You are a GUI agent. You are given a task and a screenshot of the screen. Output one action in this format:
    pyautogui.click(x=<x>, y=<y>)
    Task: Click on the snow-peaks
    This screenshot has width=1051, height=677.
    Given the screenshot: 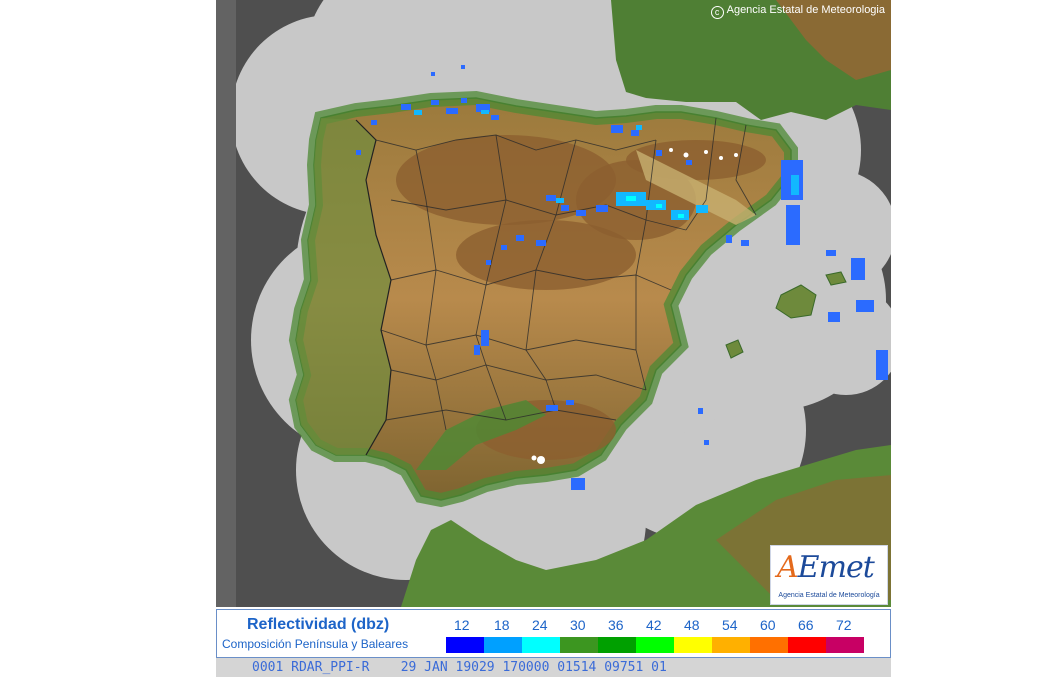 What is the action you would take?
    pyautogui.click(x=634, y=306)
    